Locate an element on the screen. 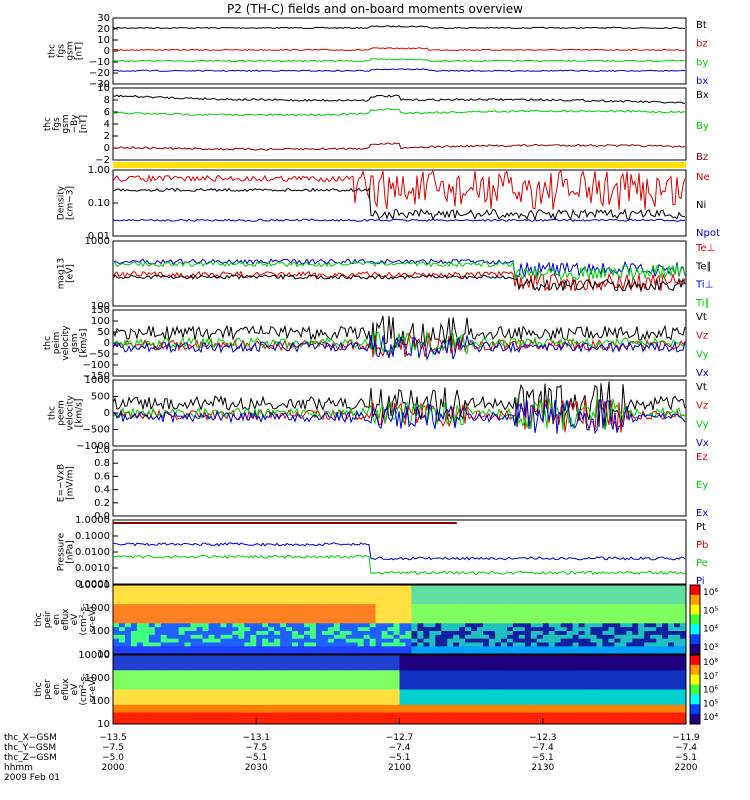 Image resolution: width=750 pixels, height=800 pixels. y-tick-label: 10 is located at coordinates (103, 654).